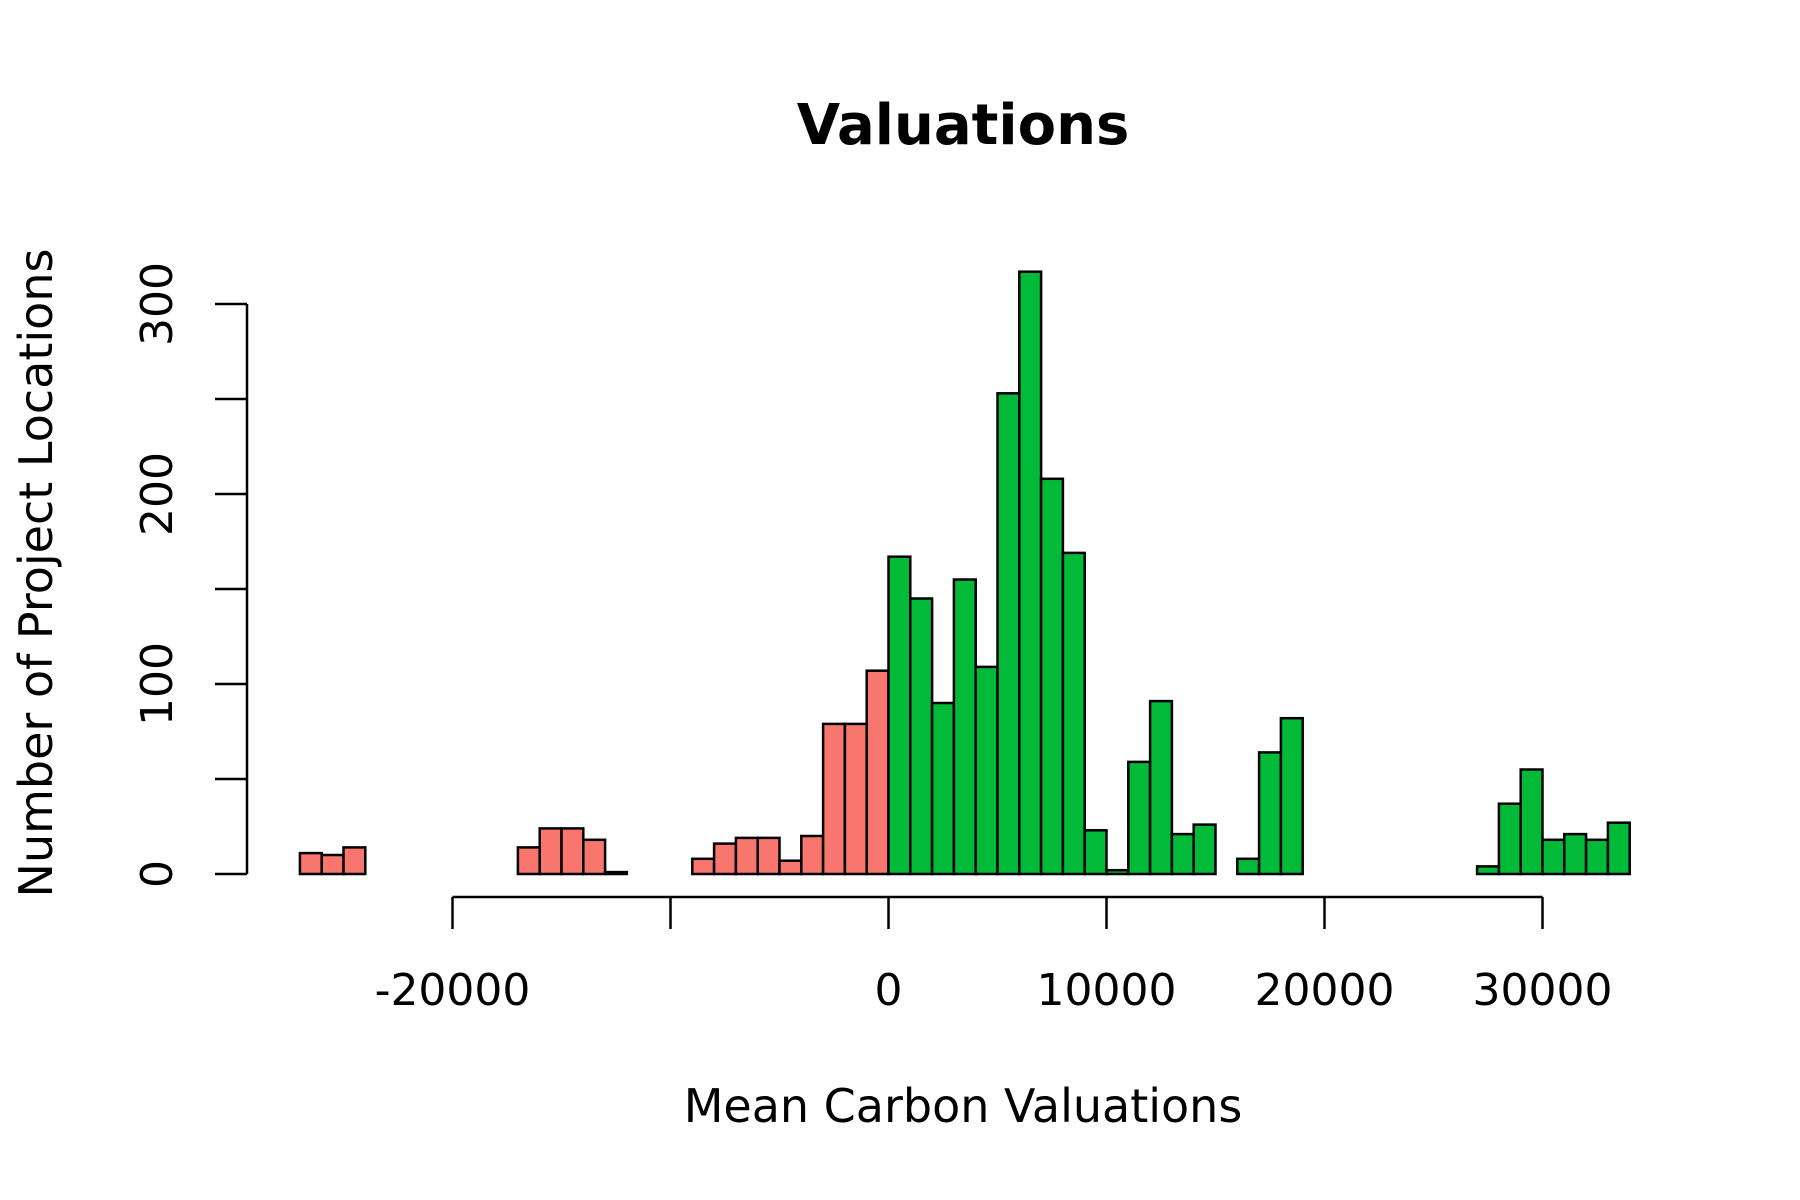 The width and height of the screenshot is (1800, 1200). What do you see at coordinates (453, 990) in the screenshot?
I see `x-tick-label: -20000` at bounding box center [453, 990].